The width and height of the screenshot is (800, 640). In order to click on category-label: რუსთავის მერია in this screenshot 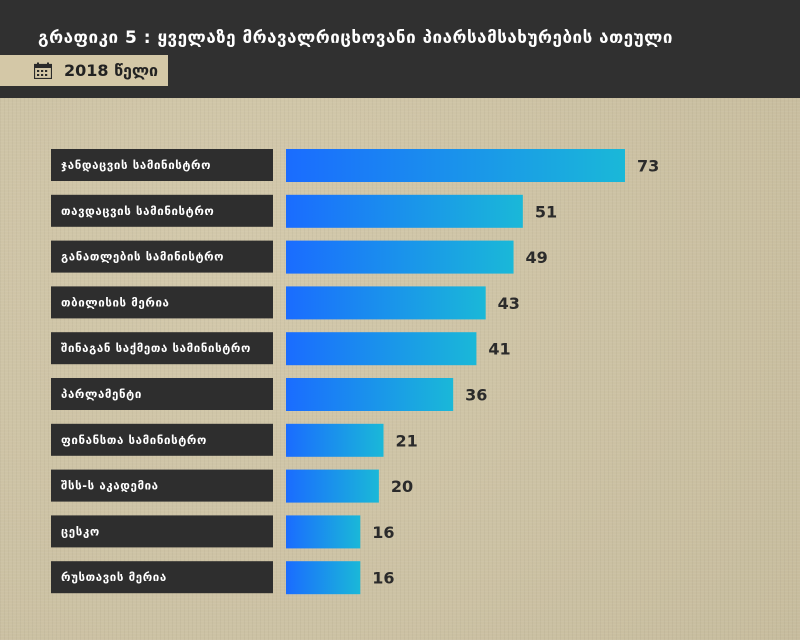, I will do `click(114, 577)`.